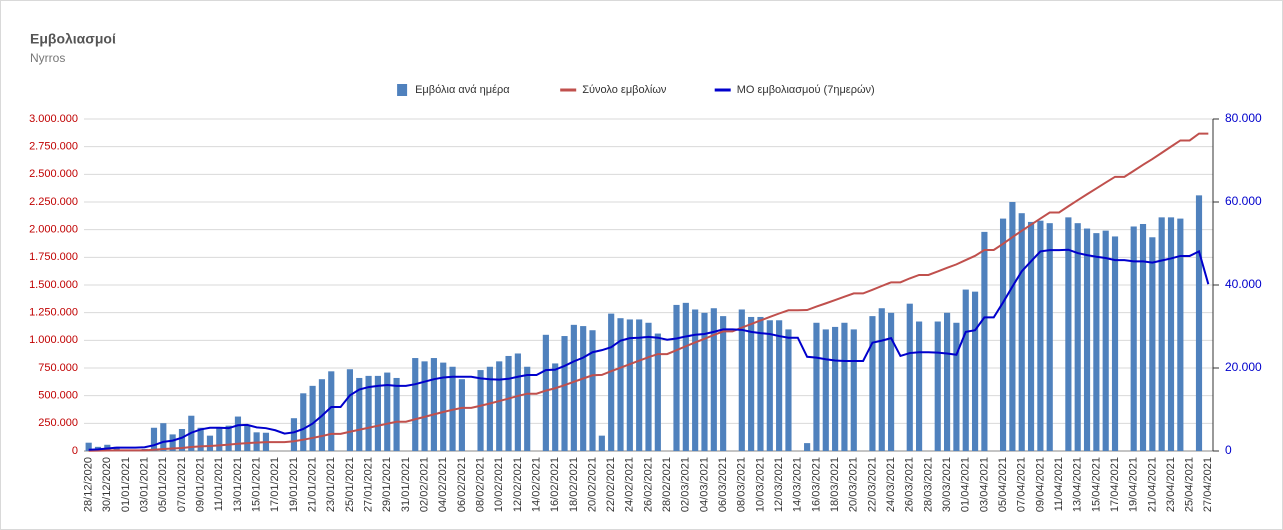  Describe the element at coordinates (555, 484) in the screenshot. I see `x-tick-label: 16/02/2021` at that location.